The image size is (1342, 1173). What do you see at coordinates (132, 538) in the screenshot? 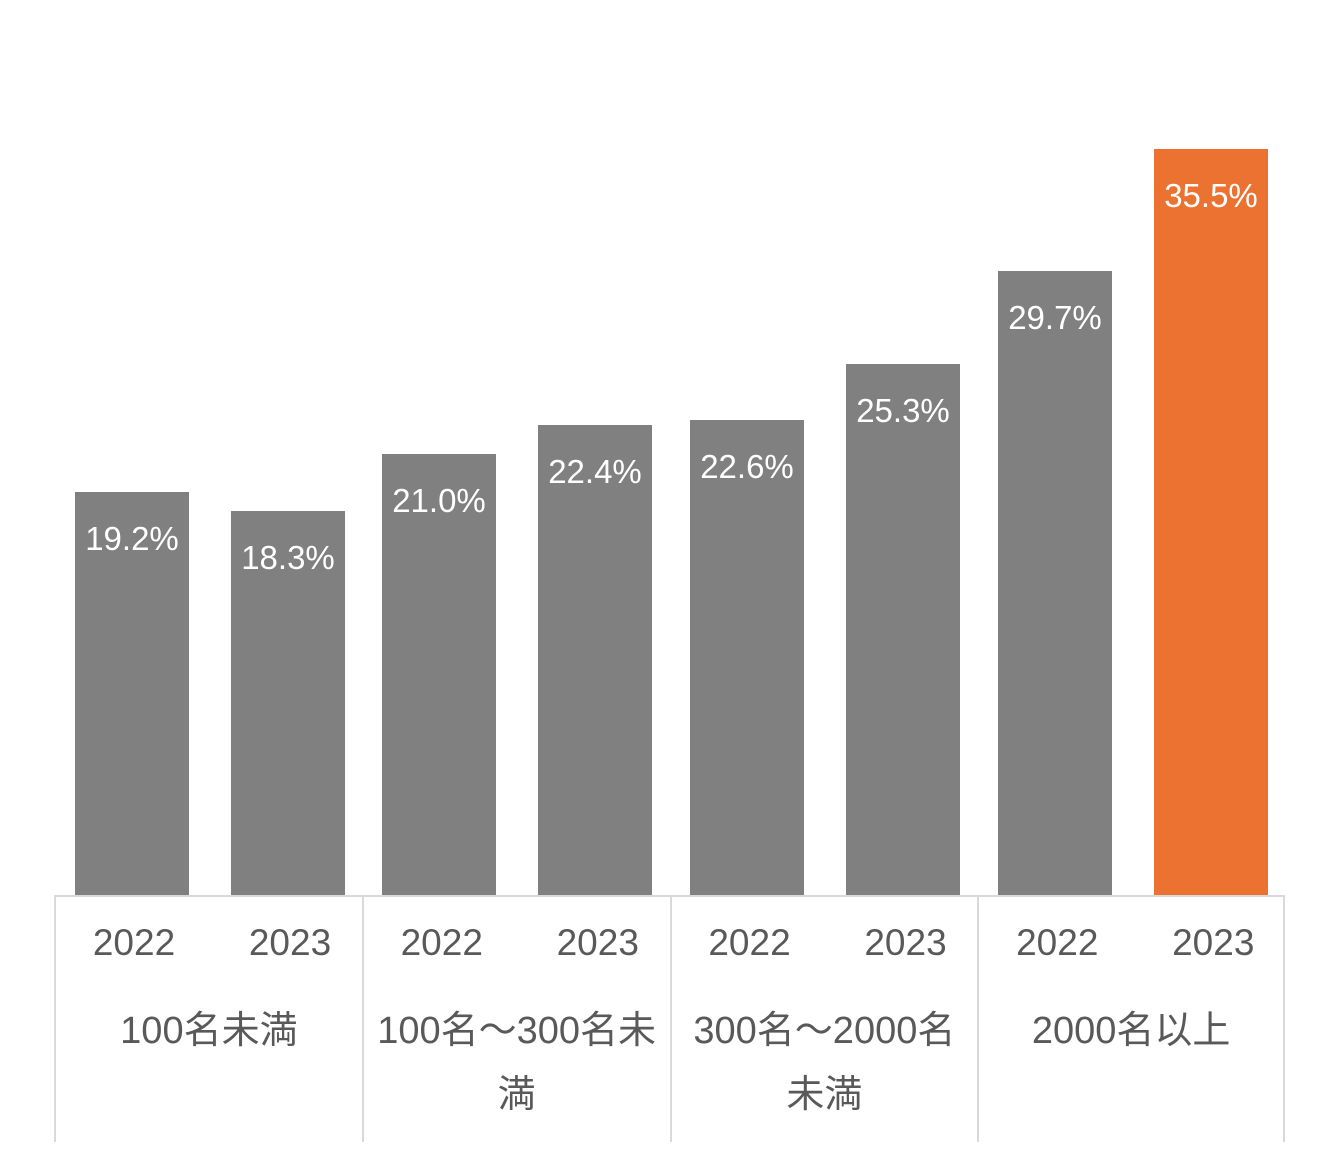
I see `bar-value-label: 19.2%` at bounding box center [132, 538].